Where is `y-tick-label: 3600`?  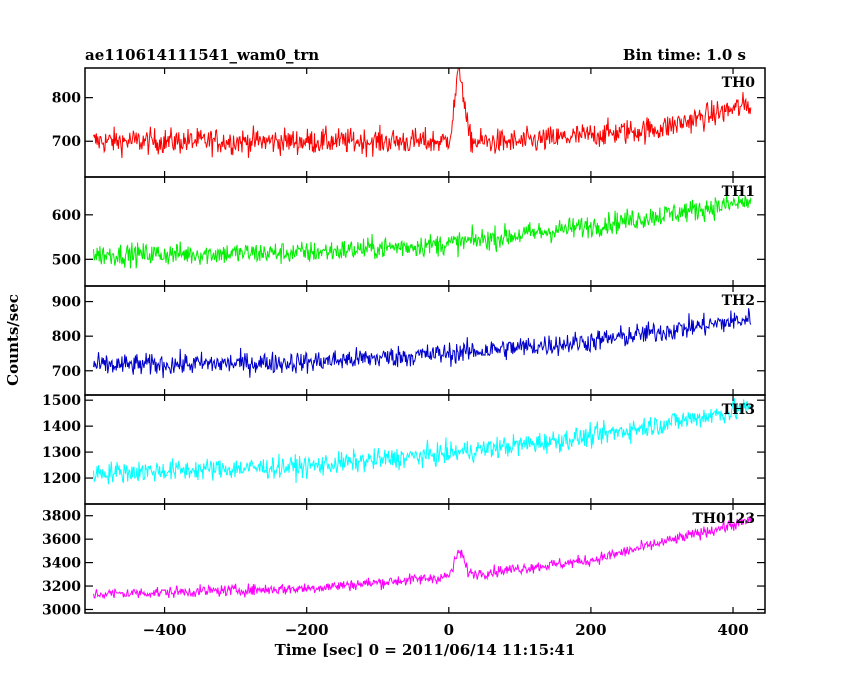
y-tick-label: 3600 is located at coordinates (61, 540).